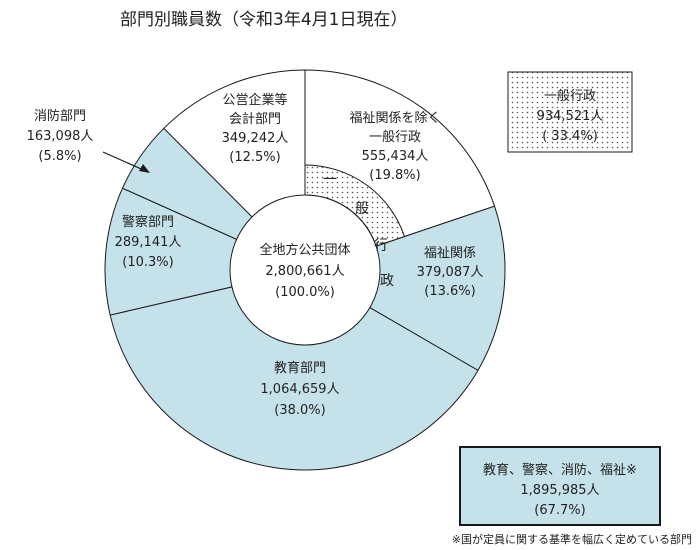 This screenshot has width=700, height=550. I want to click on inner-ring-char: 行, so click(381, 246).